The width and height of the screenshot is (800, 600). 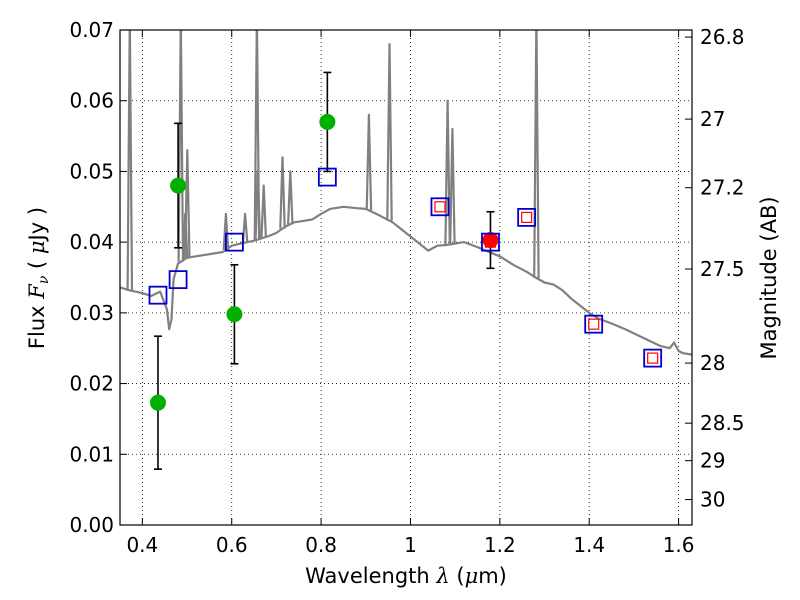 I want to click on y2-tick-label: 26.8, so click(x=722, y=37).